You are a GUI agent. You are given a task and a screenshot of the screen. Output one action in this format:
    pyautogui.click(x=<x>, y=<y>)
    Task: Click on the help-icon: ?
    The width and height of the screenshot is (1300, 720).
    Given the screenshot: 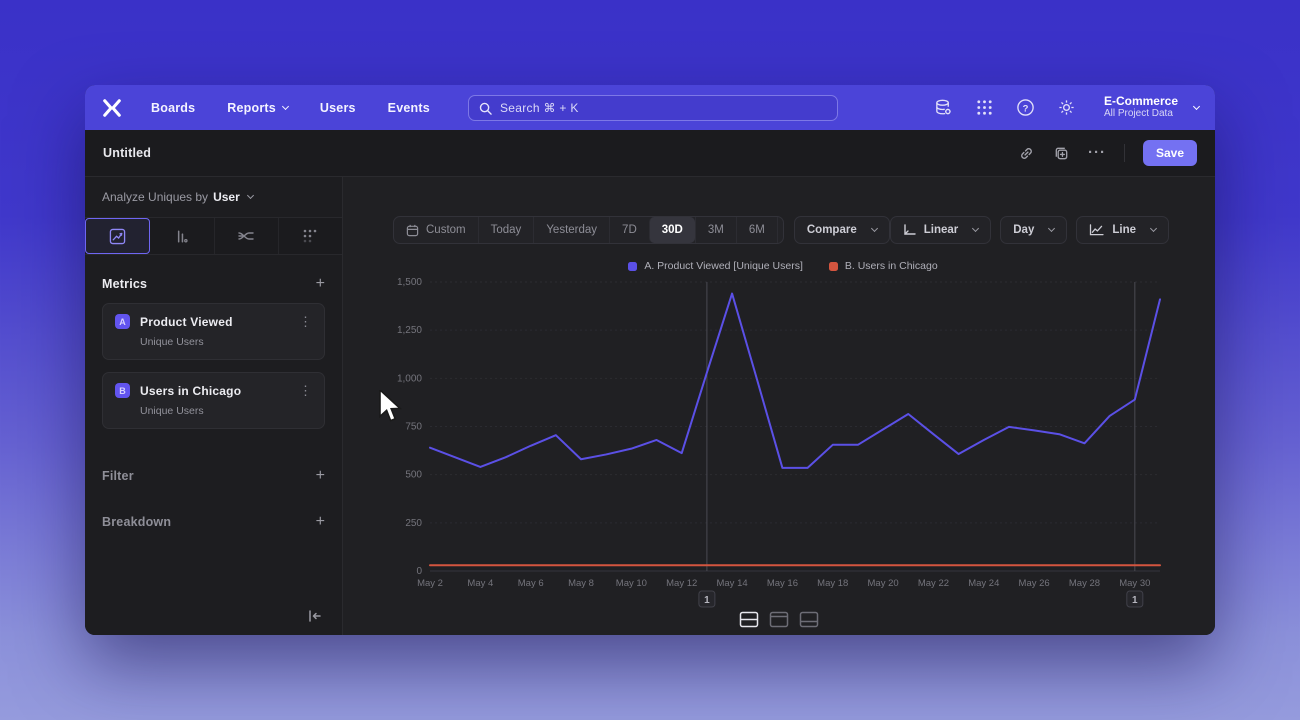 What is the action you would take?
    pyautogui.click(x=1025, y=107)
    